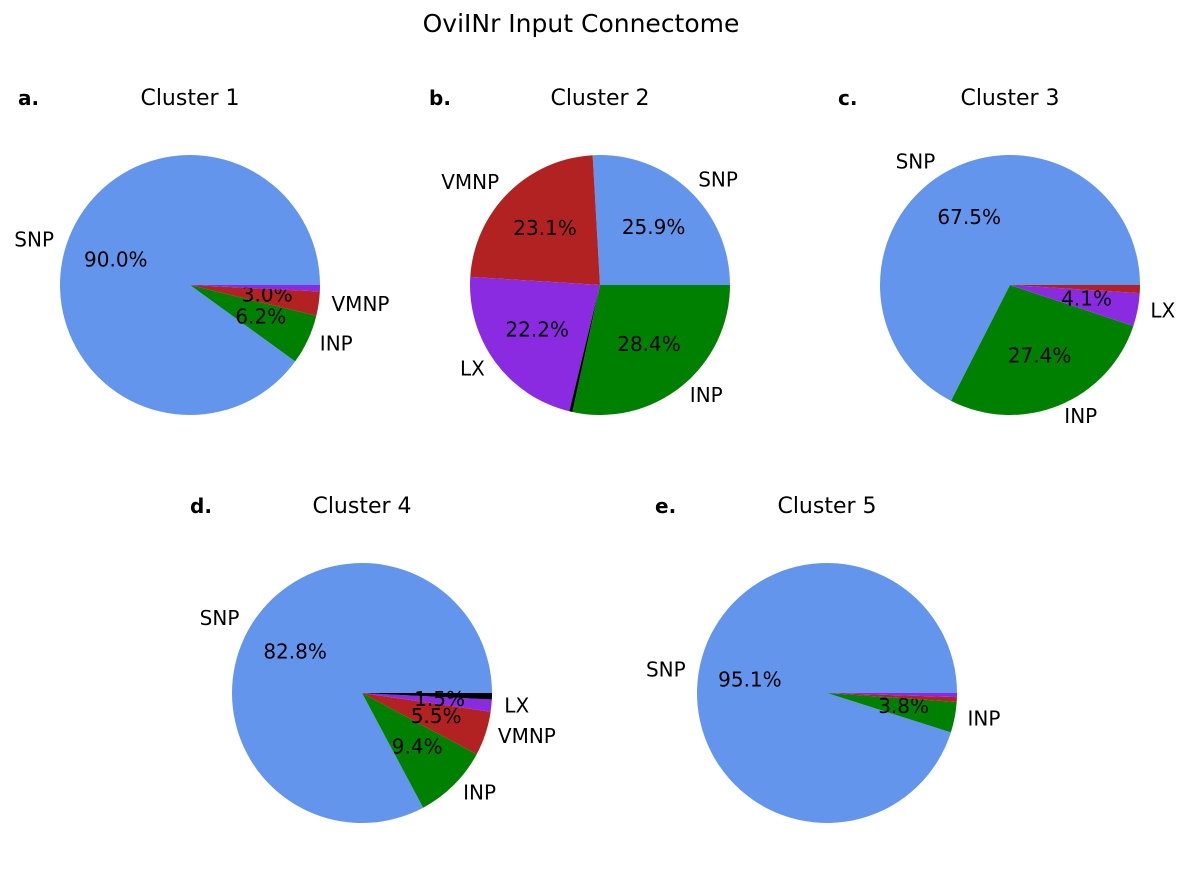 The width and height of the screenshot is (1191, 874). What do you see at coordinates (189, 98) in the screenshot?
I see `chart-title: Cluster 1` at bounding box center [189, 98].